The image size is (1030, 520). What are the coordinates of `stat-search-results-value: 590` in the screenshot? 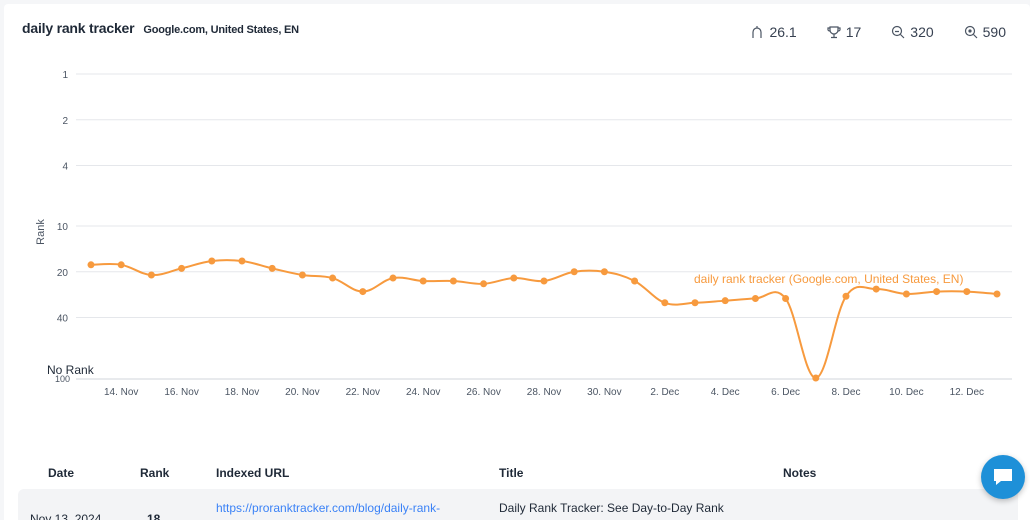 It's located at (994, 32).